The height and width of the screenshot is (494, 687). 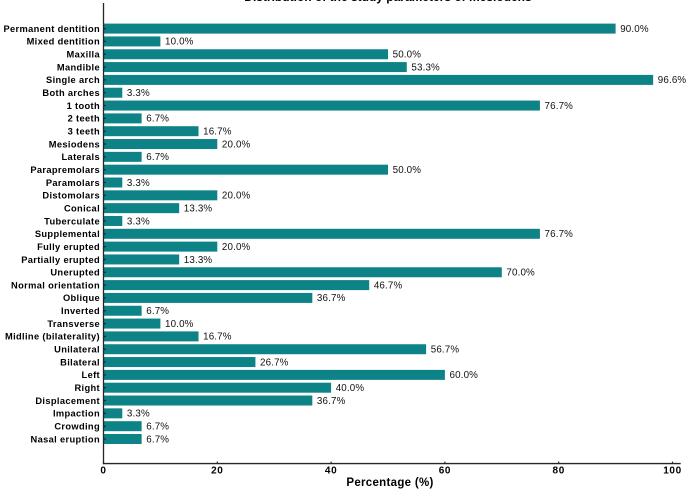 What do you see at coordinates (60, 260) in the screenshot?
I see `svg-text: Partially erupted` at bounding box center [60, 260].